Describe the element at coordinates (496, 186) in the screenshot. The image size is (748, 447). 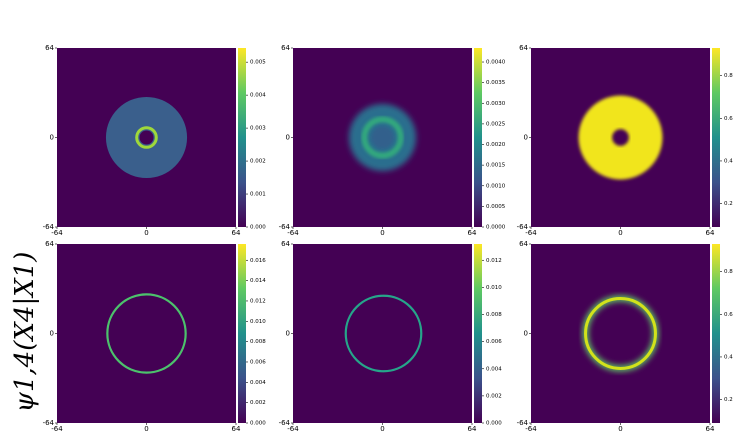
I see `colorbar-tick-label: 0.0010` at that location.